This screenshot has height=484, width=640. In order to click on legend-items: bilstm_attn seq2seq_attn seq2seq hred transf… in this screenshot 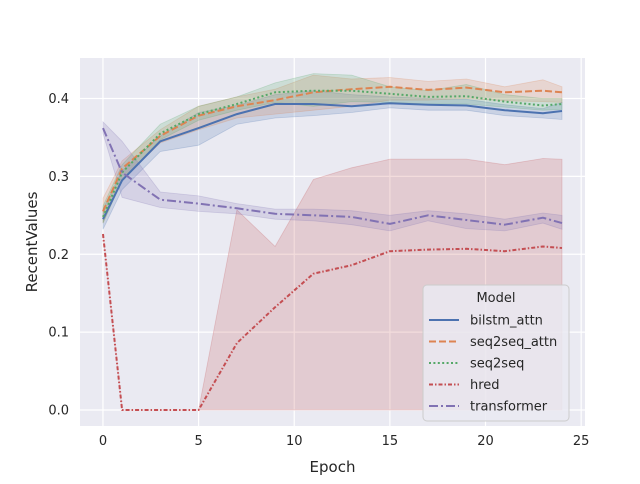, I will do `click(493, 364)`.